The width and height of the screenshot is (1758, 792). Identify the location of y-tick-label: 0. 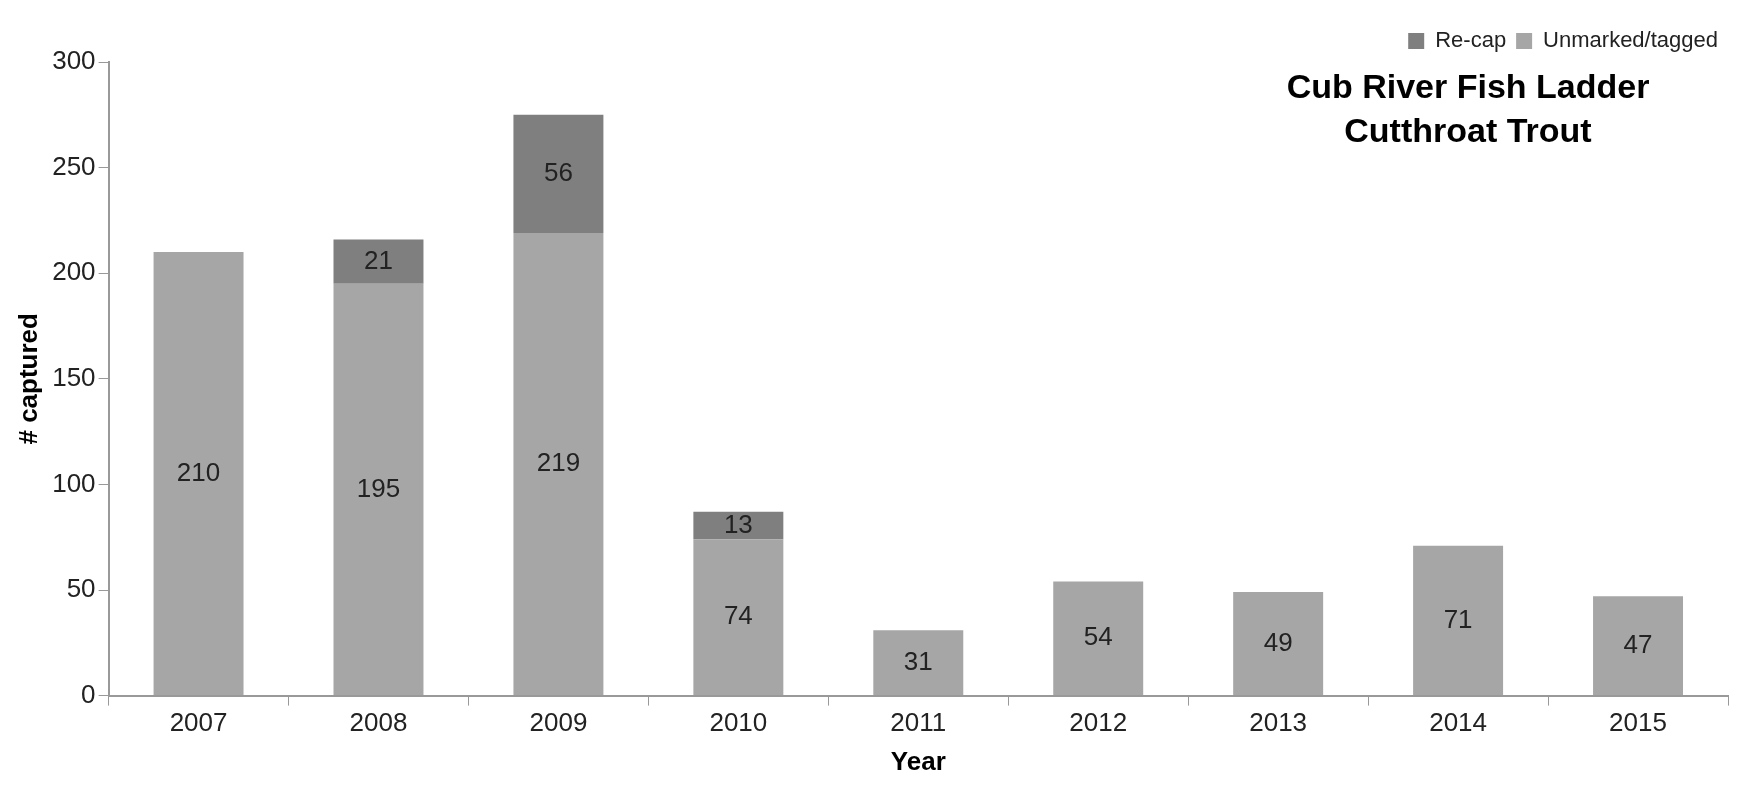
(88, 693).